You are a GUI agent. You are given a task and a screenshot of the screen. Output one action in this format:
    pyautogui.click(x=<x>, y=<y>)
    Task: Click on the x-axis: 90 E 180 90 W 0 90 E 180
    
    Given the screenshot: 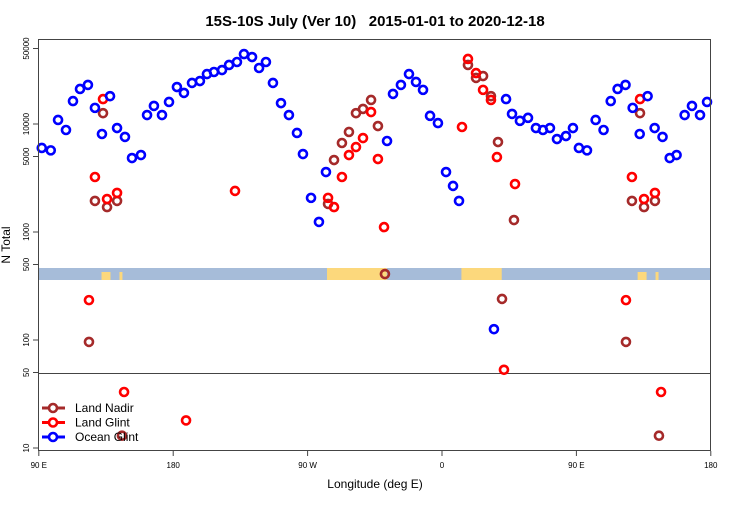 What is the action you would take?
    pyautogui.click(x=374, y=460)
    